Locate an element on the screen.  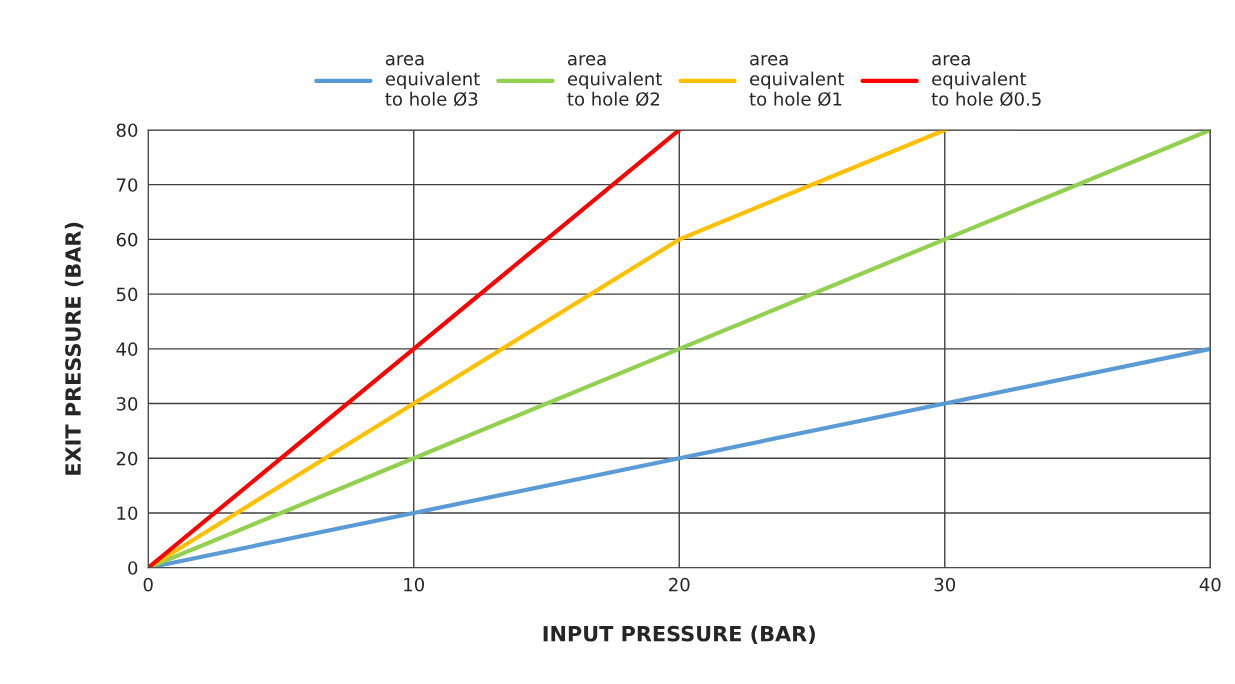
x-tick-label: 0 is located at coordinates (148, 584).